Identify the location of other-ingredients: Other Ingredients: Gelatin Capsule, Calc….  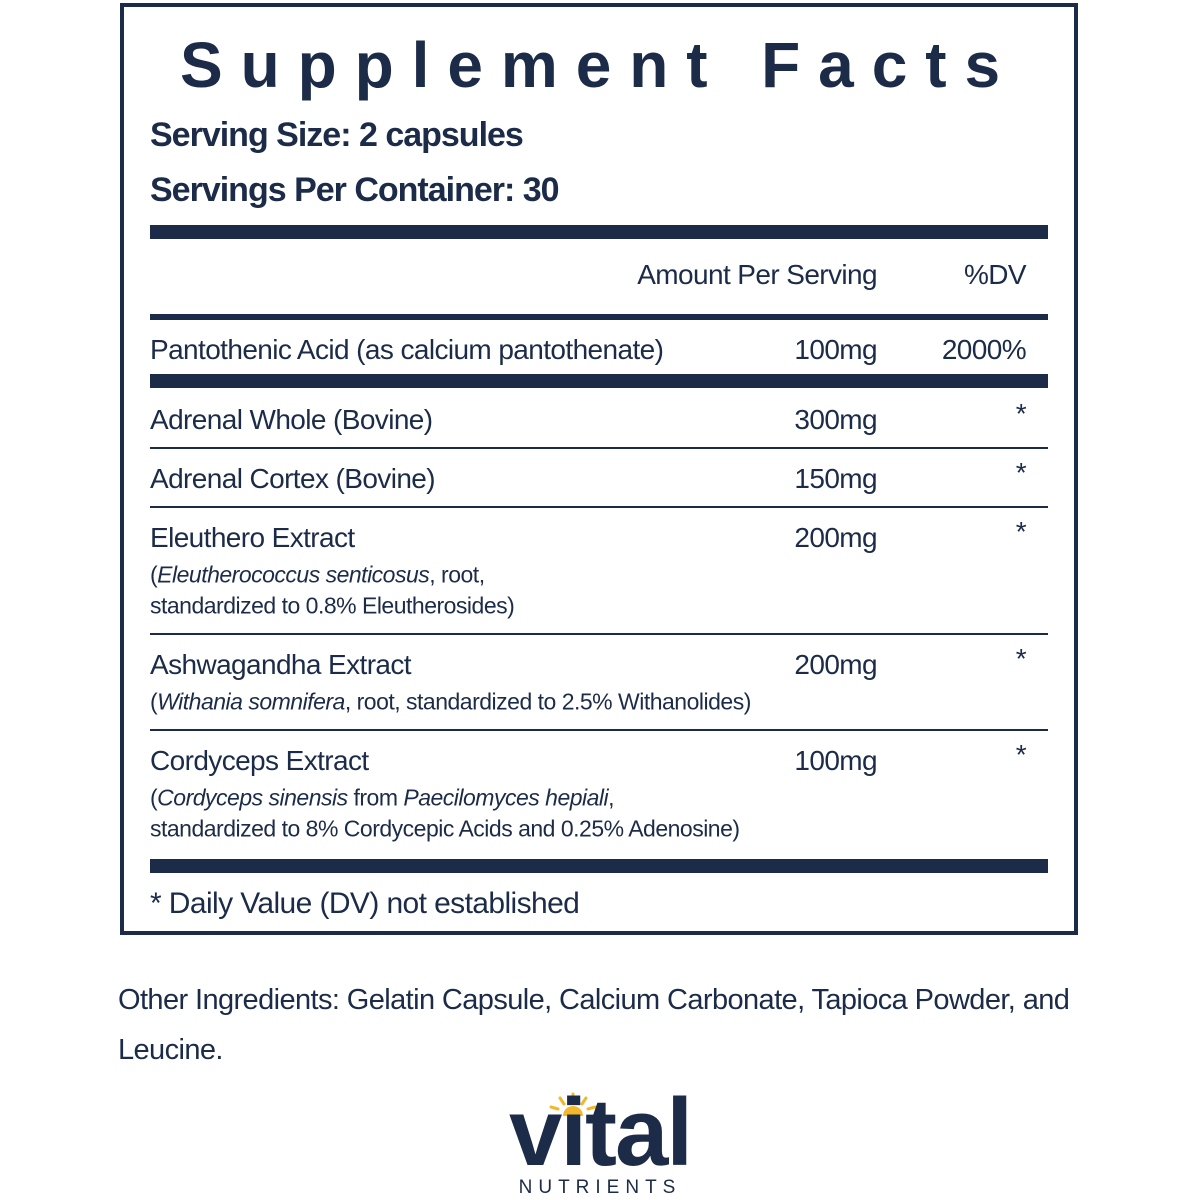
(594, 1025).